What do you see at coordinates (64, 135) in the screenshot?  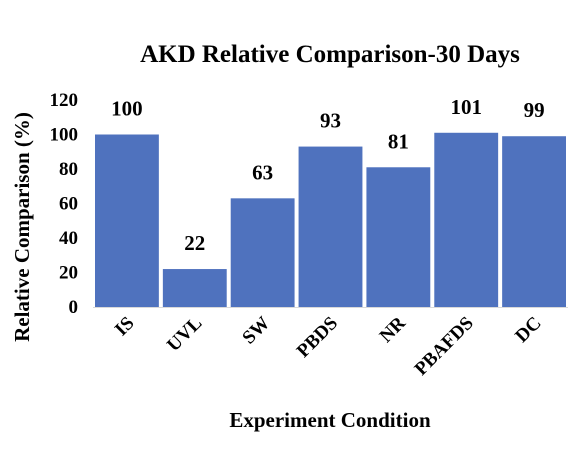 I see `y-tick-label: 100` at bounding box center [64, 135].